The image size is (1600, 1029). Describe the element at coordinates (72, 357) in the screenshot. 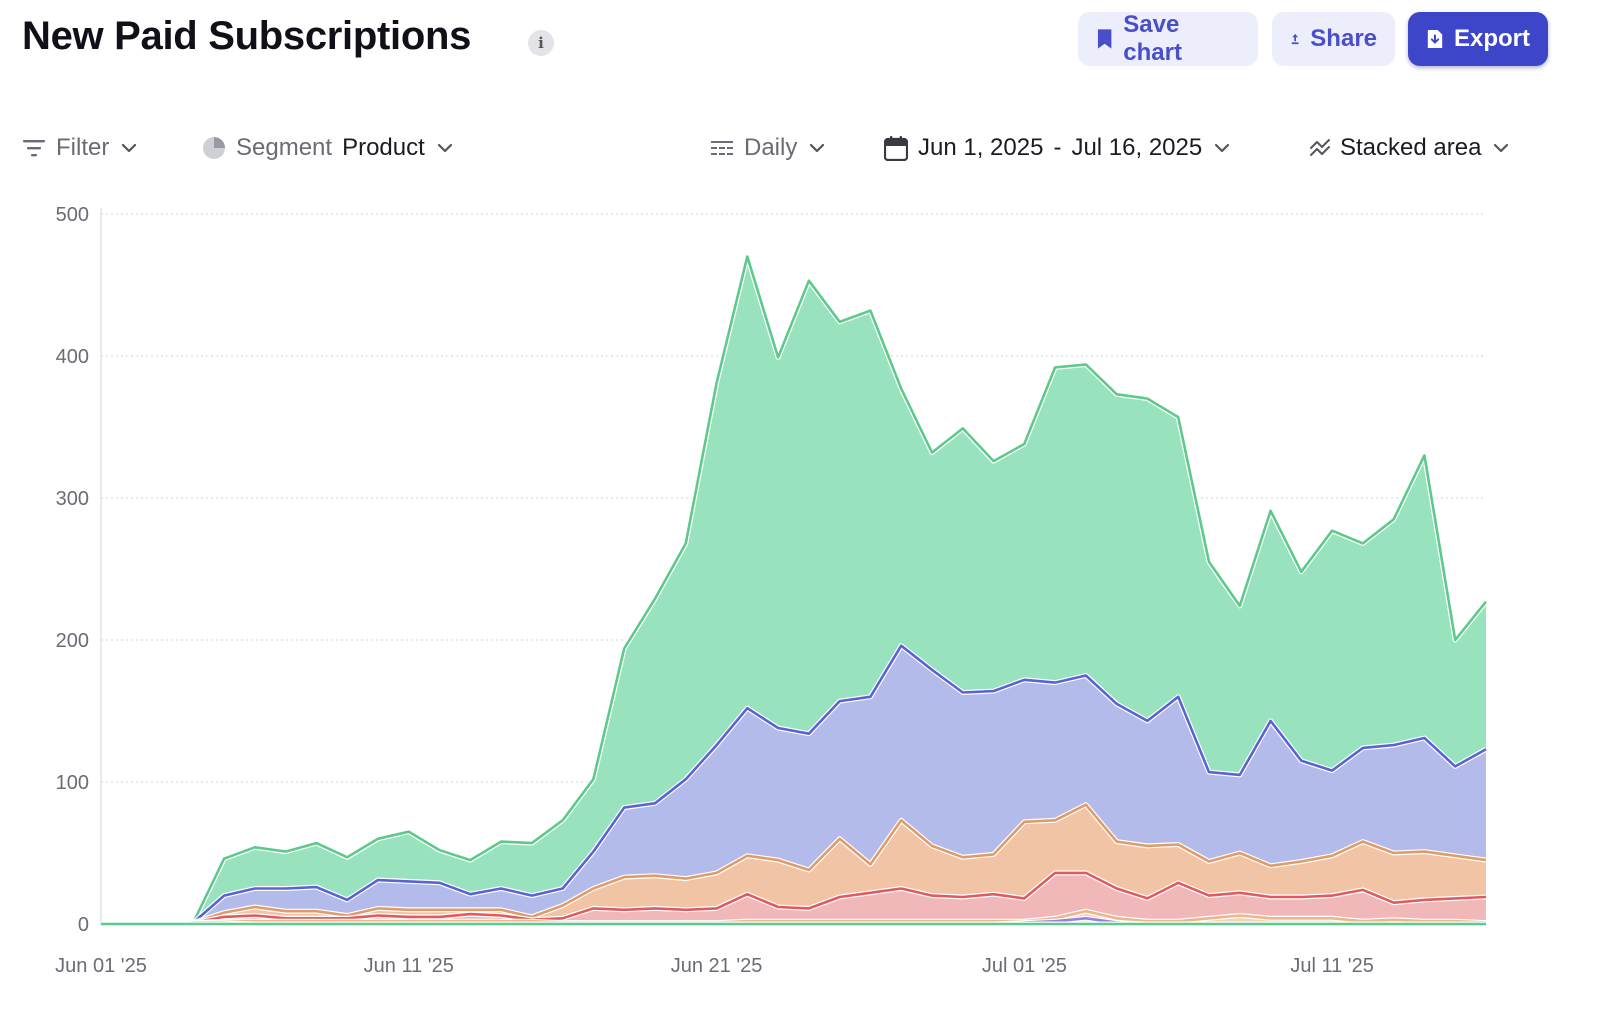

I see `y-tick-label: 400` at that location.